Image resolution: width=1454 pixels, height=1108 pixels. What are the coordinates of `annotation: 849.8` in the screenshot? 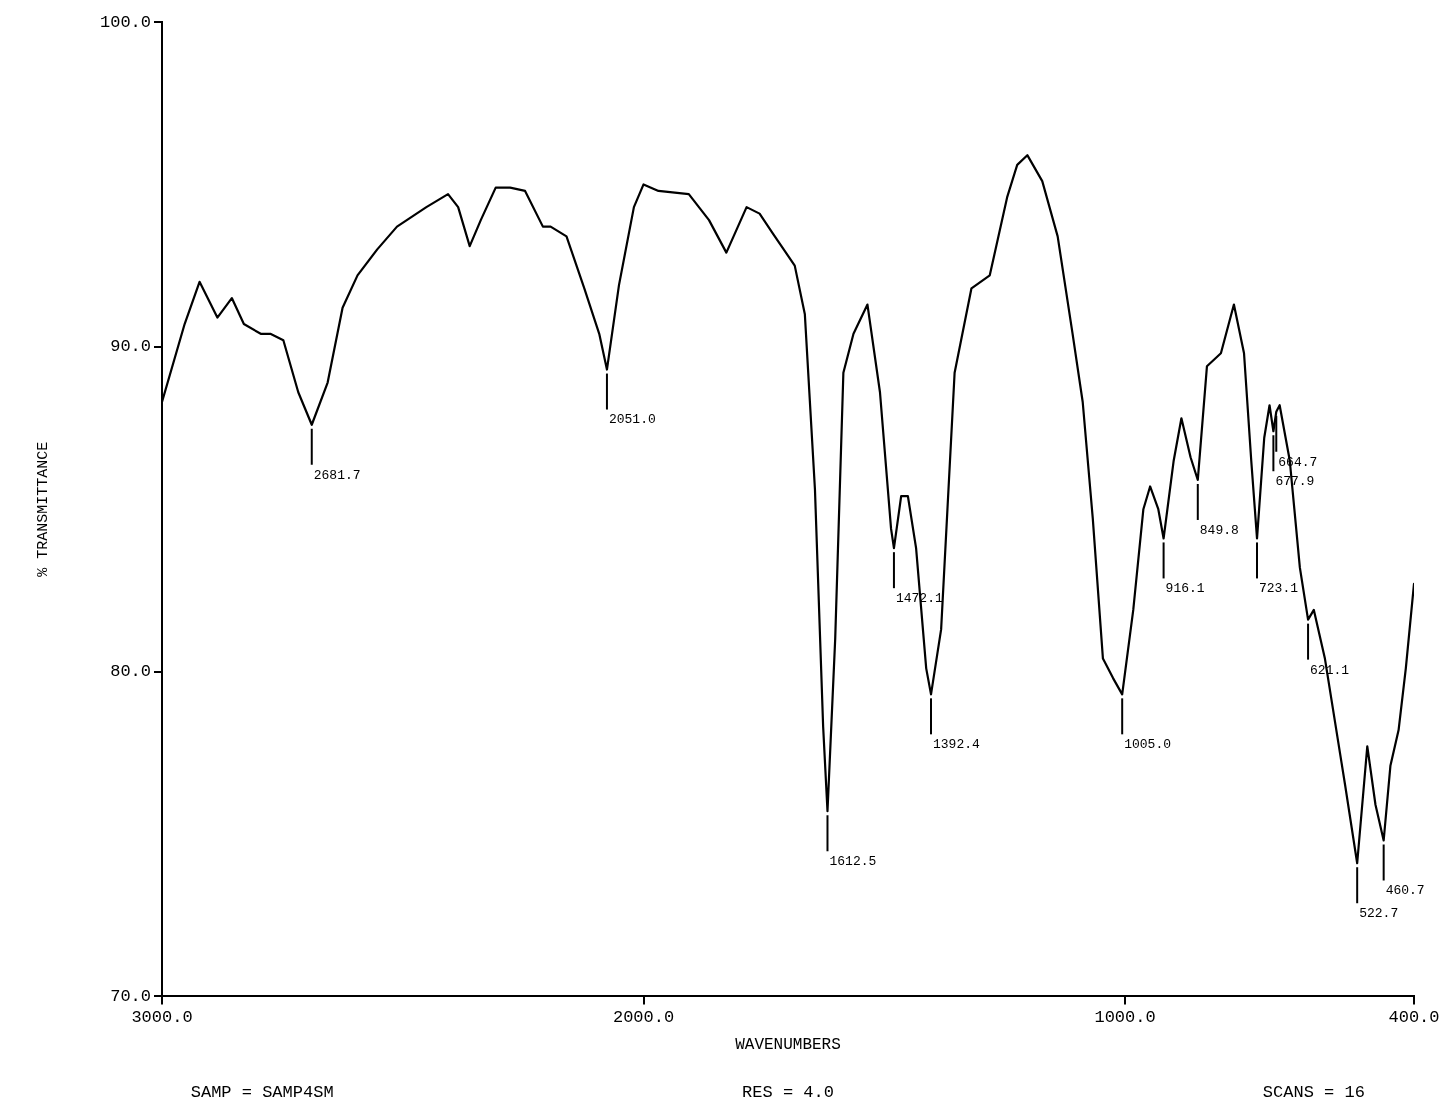 It's located at (1219, 530).